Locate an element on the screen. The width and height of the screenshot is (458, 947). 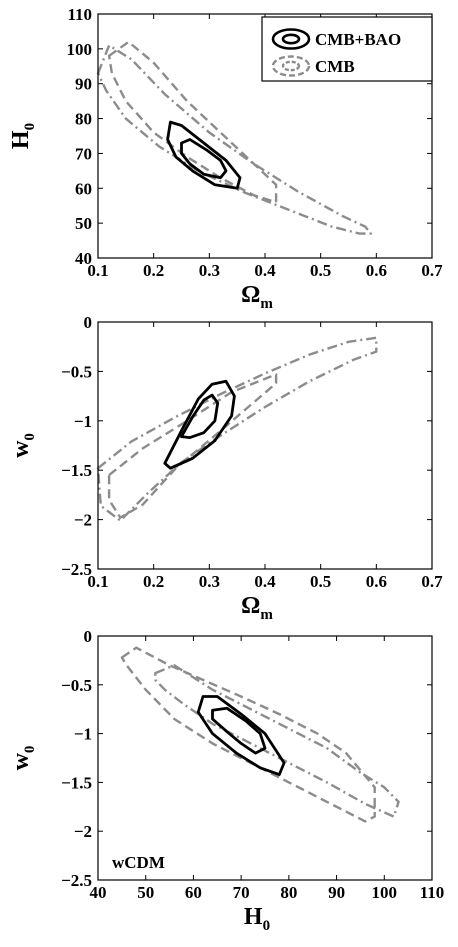
x-tick-label: 50 is located at coordinates (145, 892).